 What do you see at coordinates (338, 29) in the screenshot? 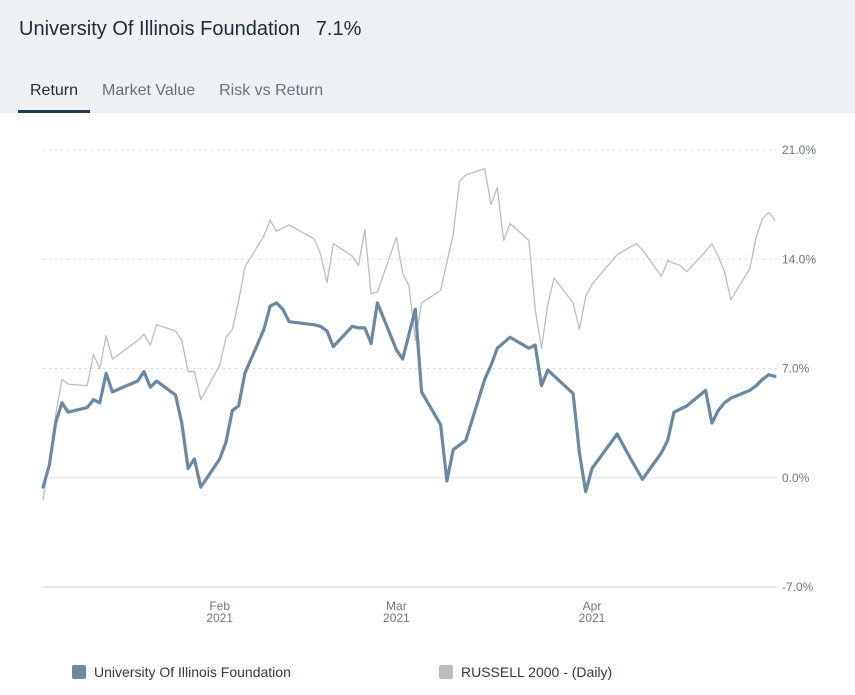
I see `return-value: 7.1%` at bounding box center [338, 29].